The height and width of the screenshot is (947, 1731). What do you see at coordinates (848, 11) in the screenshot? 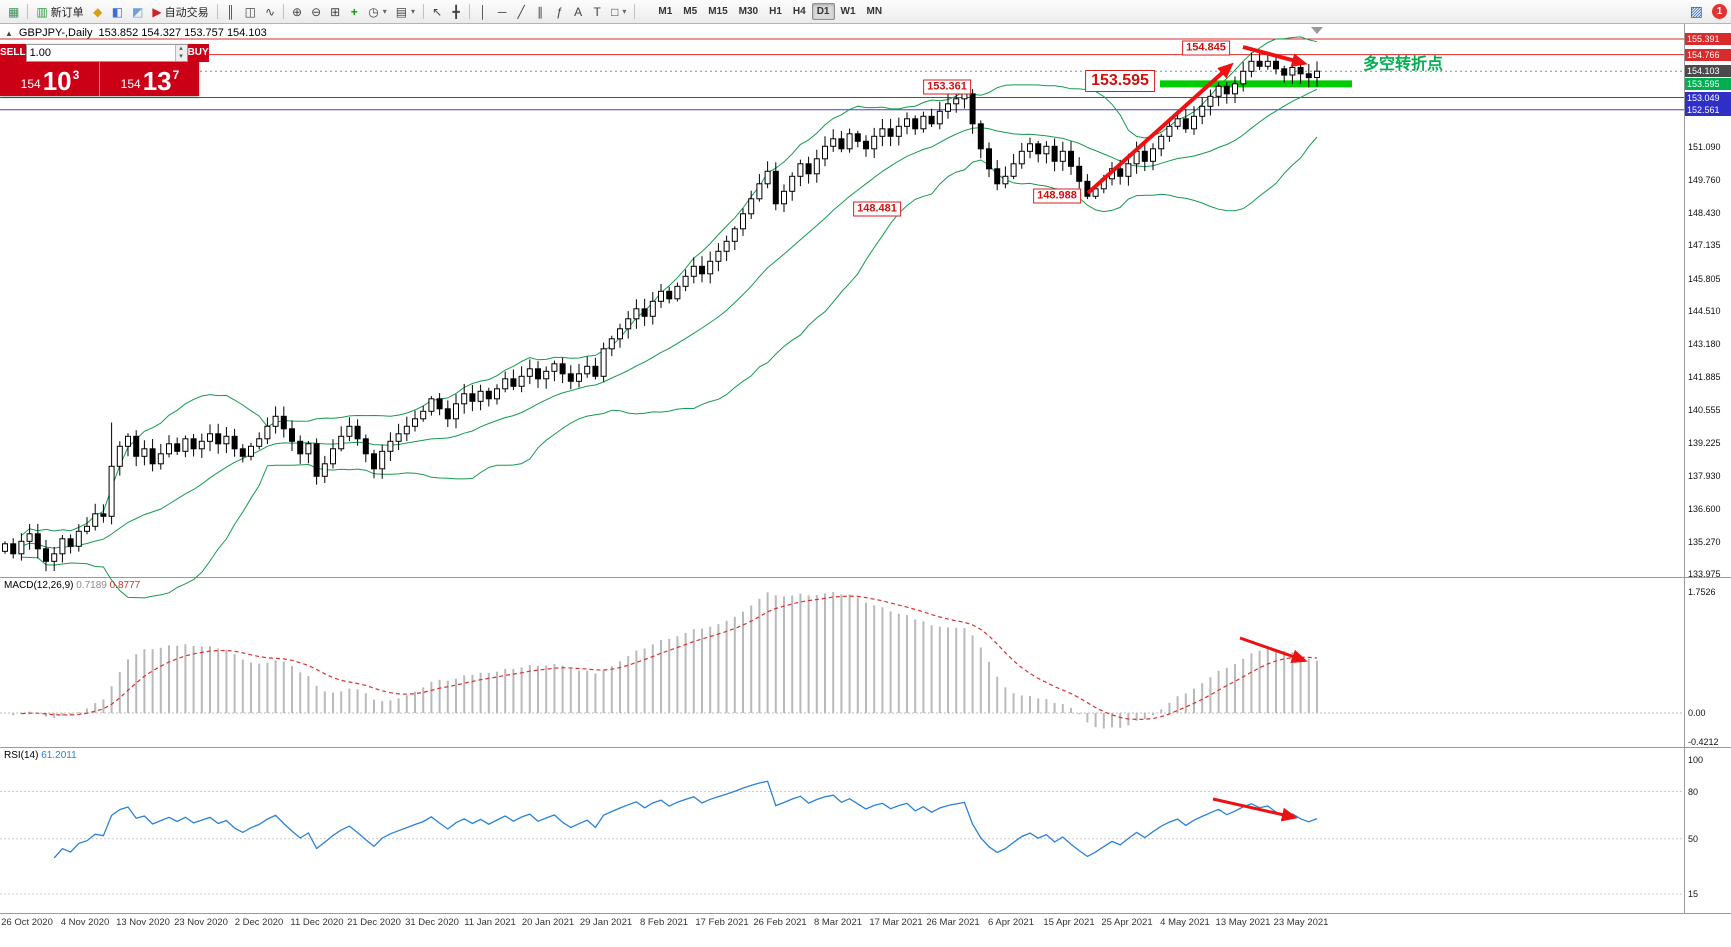
I see `timeframe-w1: W1` at bounding box center [848, 11].